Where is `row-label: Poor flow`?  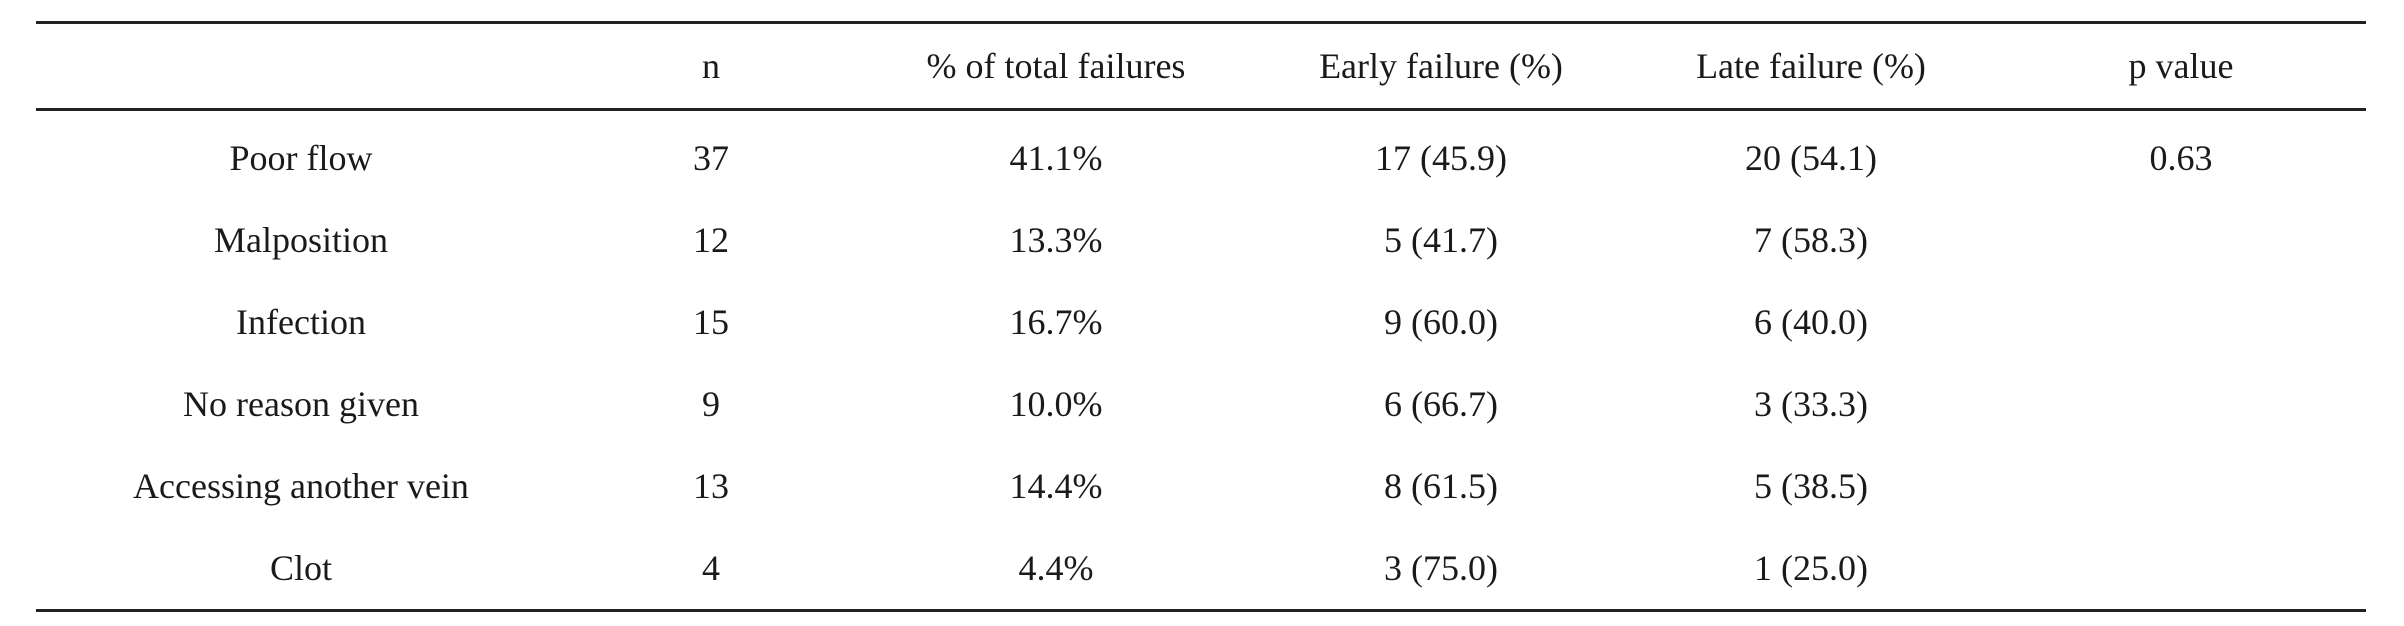 row-label: Poor flow is located at coordinates (301, 158).